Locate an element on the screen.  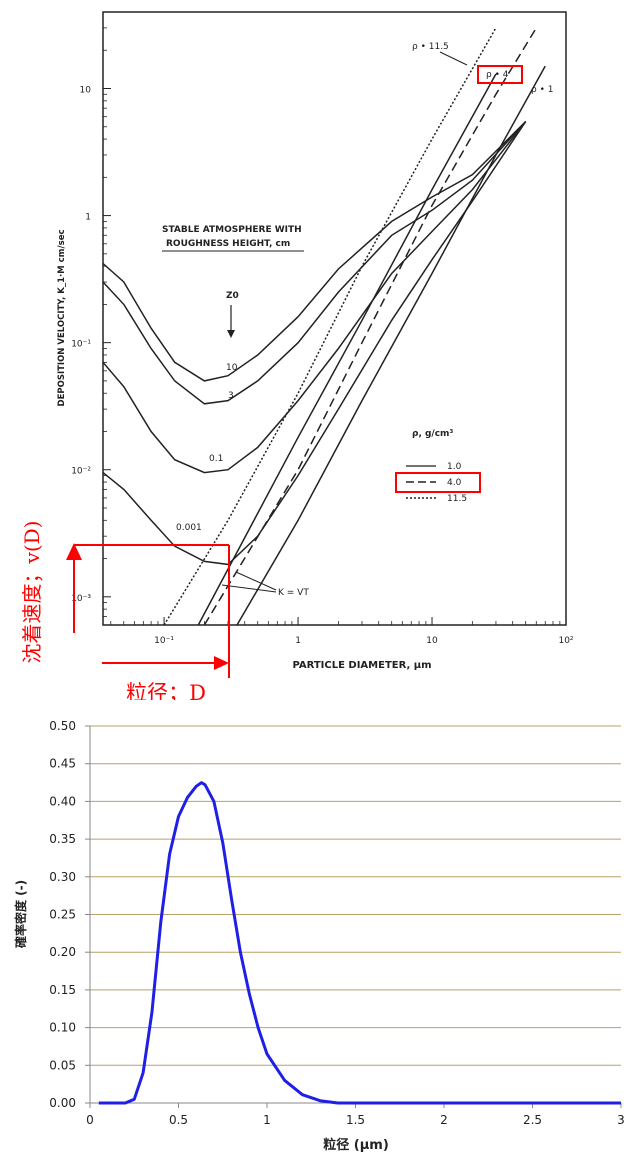
roughness-label-10: 10 is located at coordinates (232, 368).